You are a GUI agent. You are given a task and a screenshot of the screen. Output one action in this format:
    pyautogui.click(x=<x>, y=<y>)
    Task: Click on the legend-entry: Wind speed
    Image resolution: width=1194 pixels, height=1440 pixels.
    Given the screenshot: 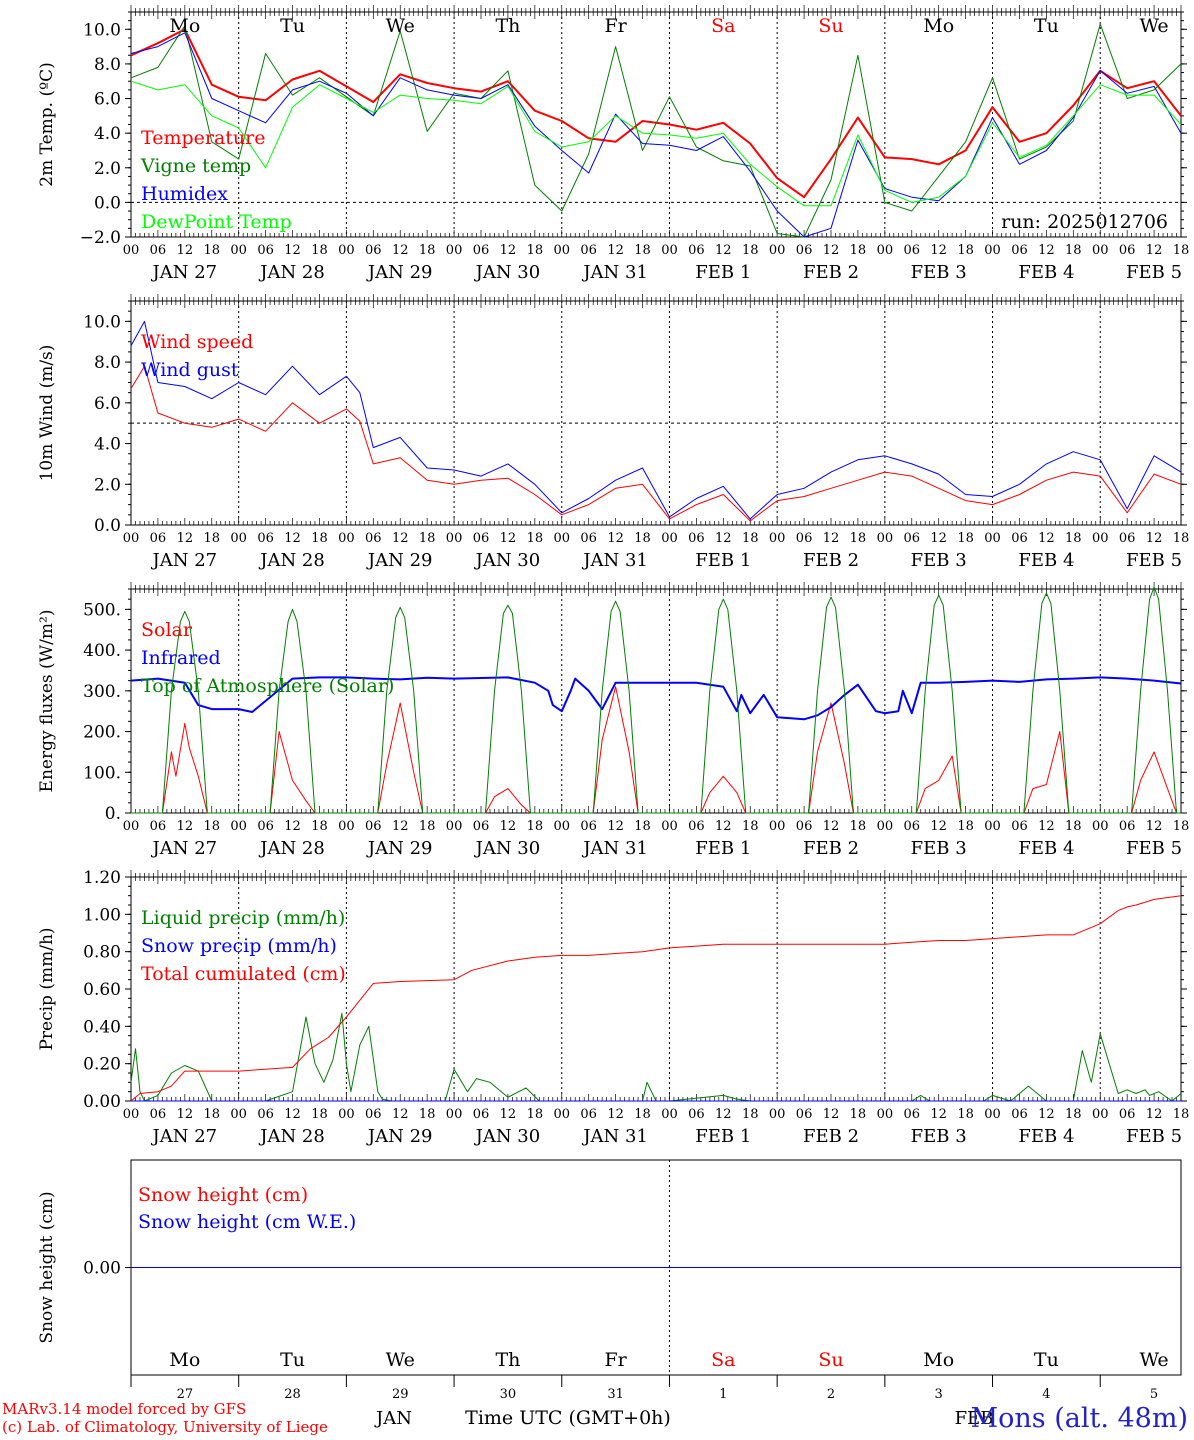 What is the action you would take?
    pyautogui.click(x=197, y=342)
    